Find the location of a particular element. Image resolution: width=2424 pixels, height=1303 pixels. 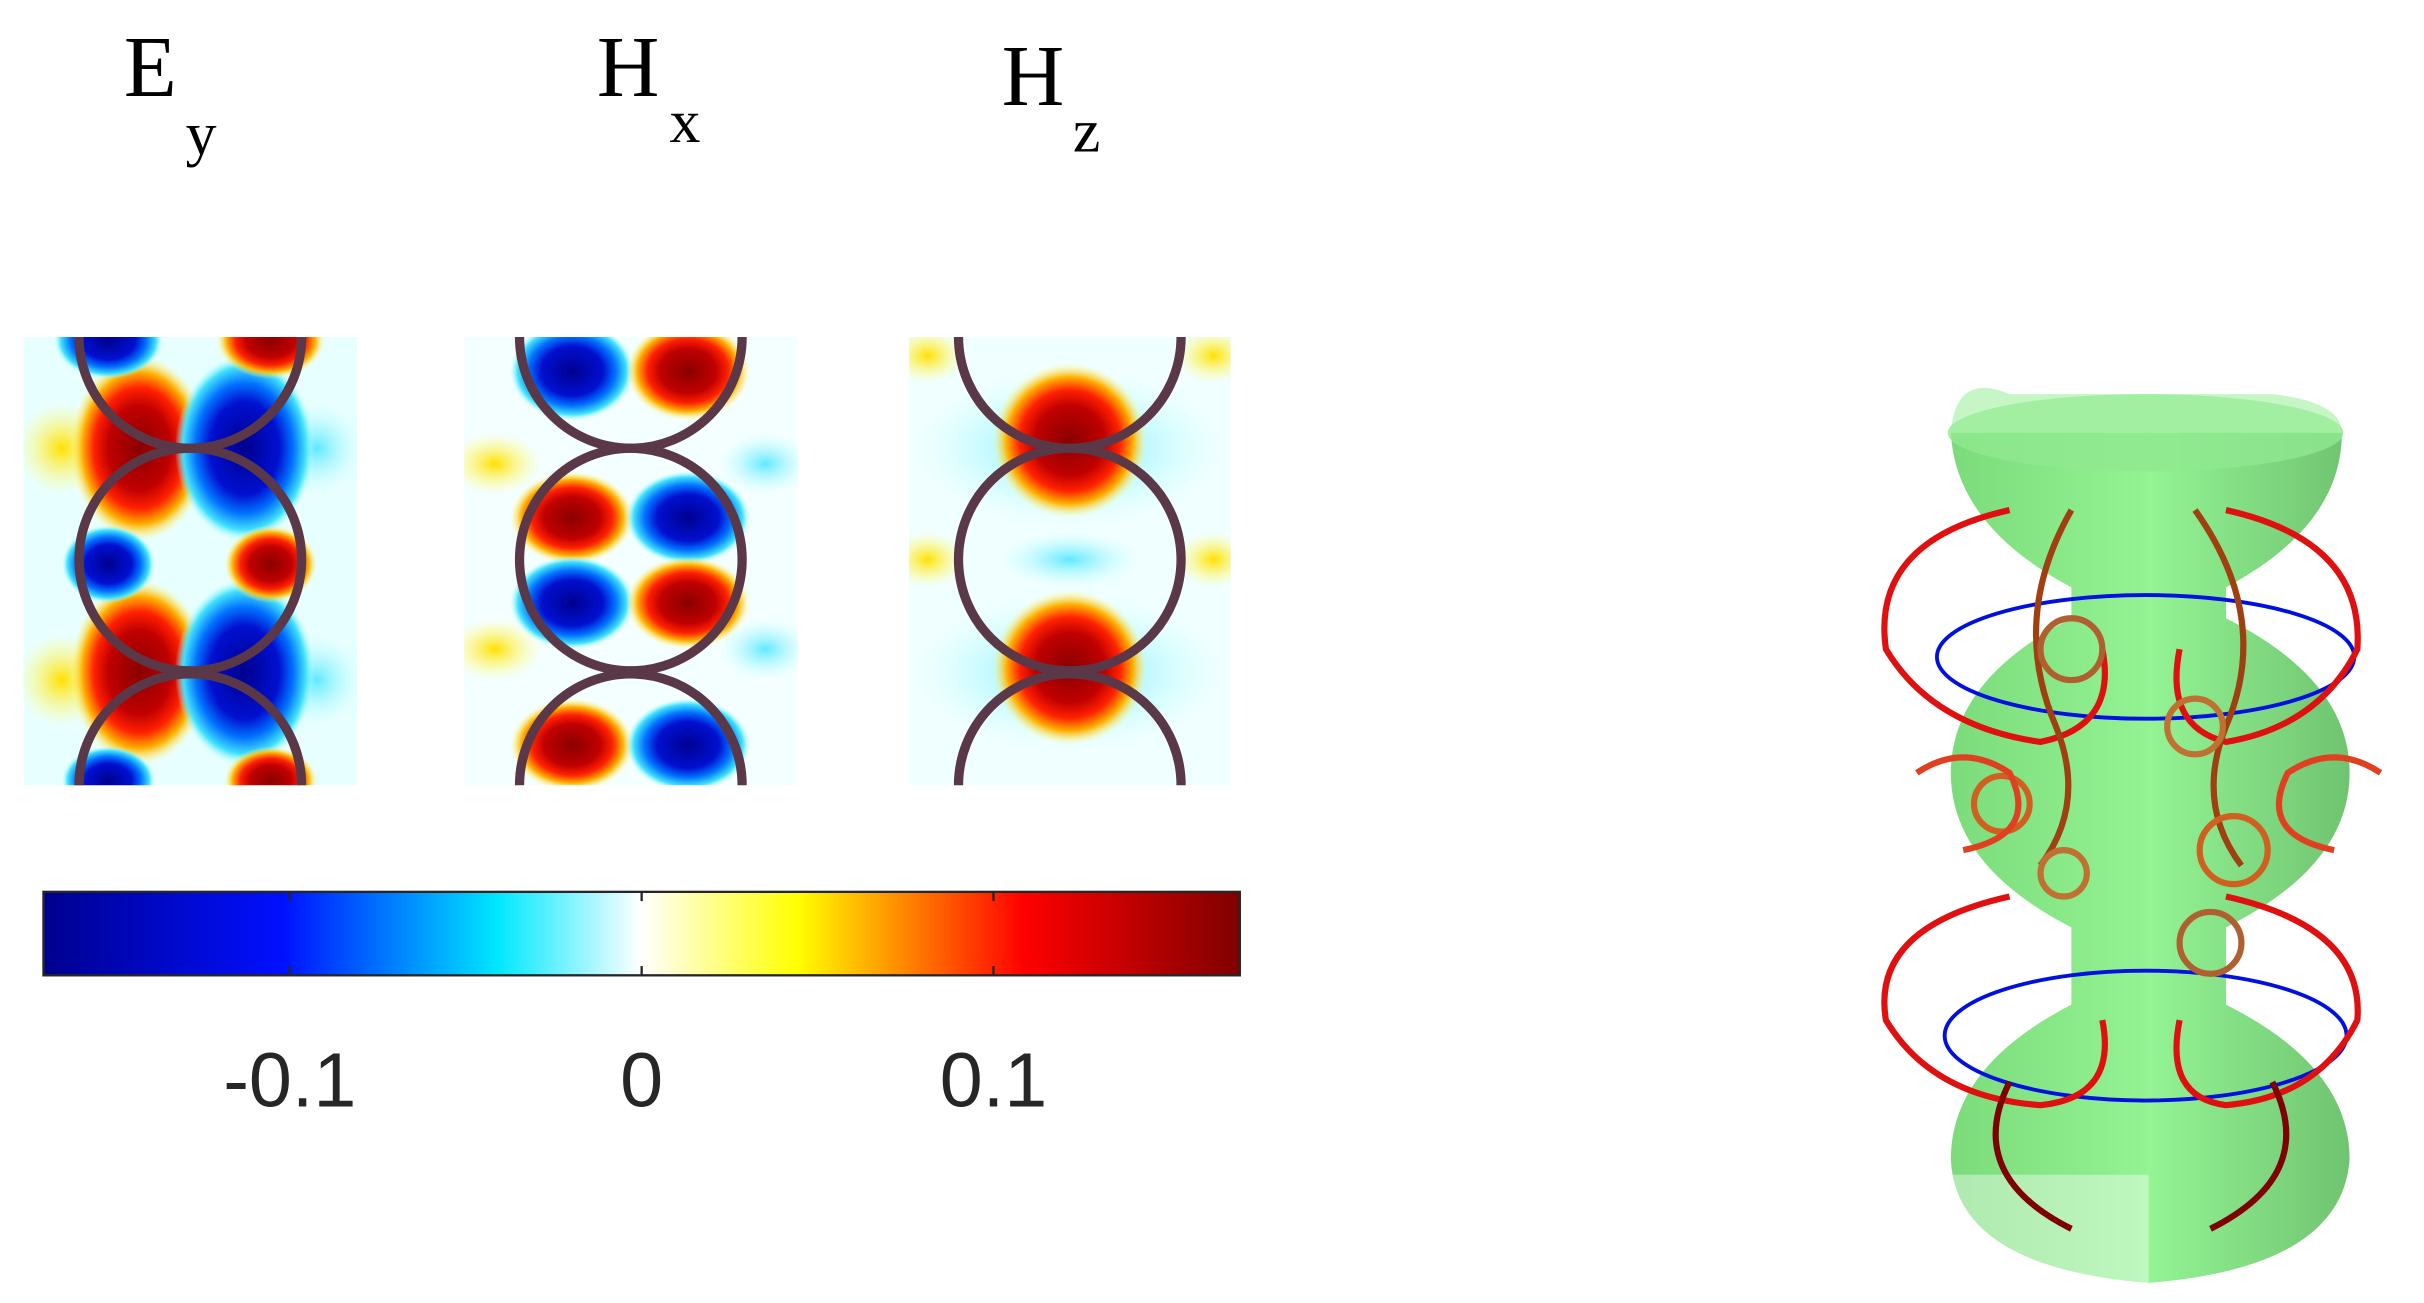

3d-field-lines is located at coordinates (2132, 835).